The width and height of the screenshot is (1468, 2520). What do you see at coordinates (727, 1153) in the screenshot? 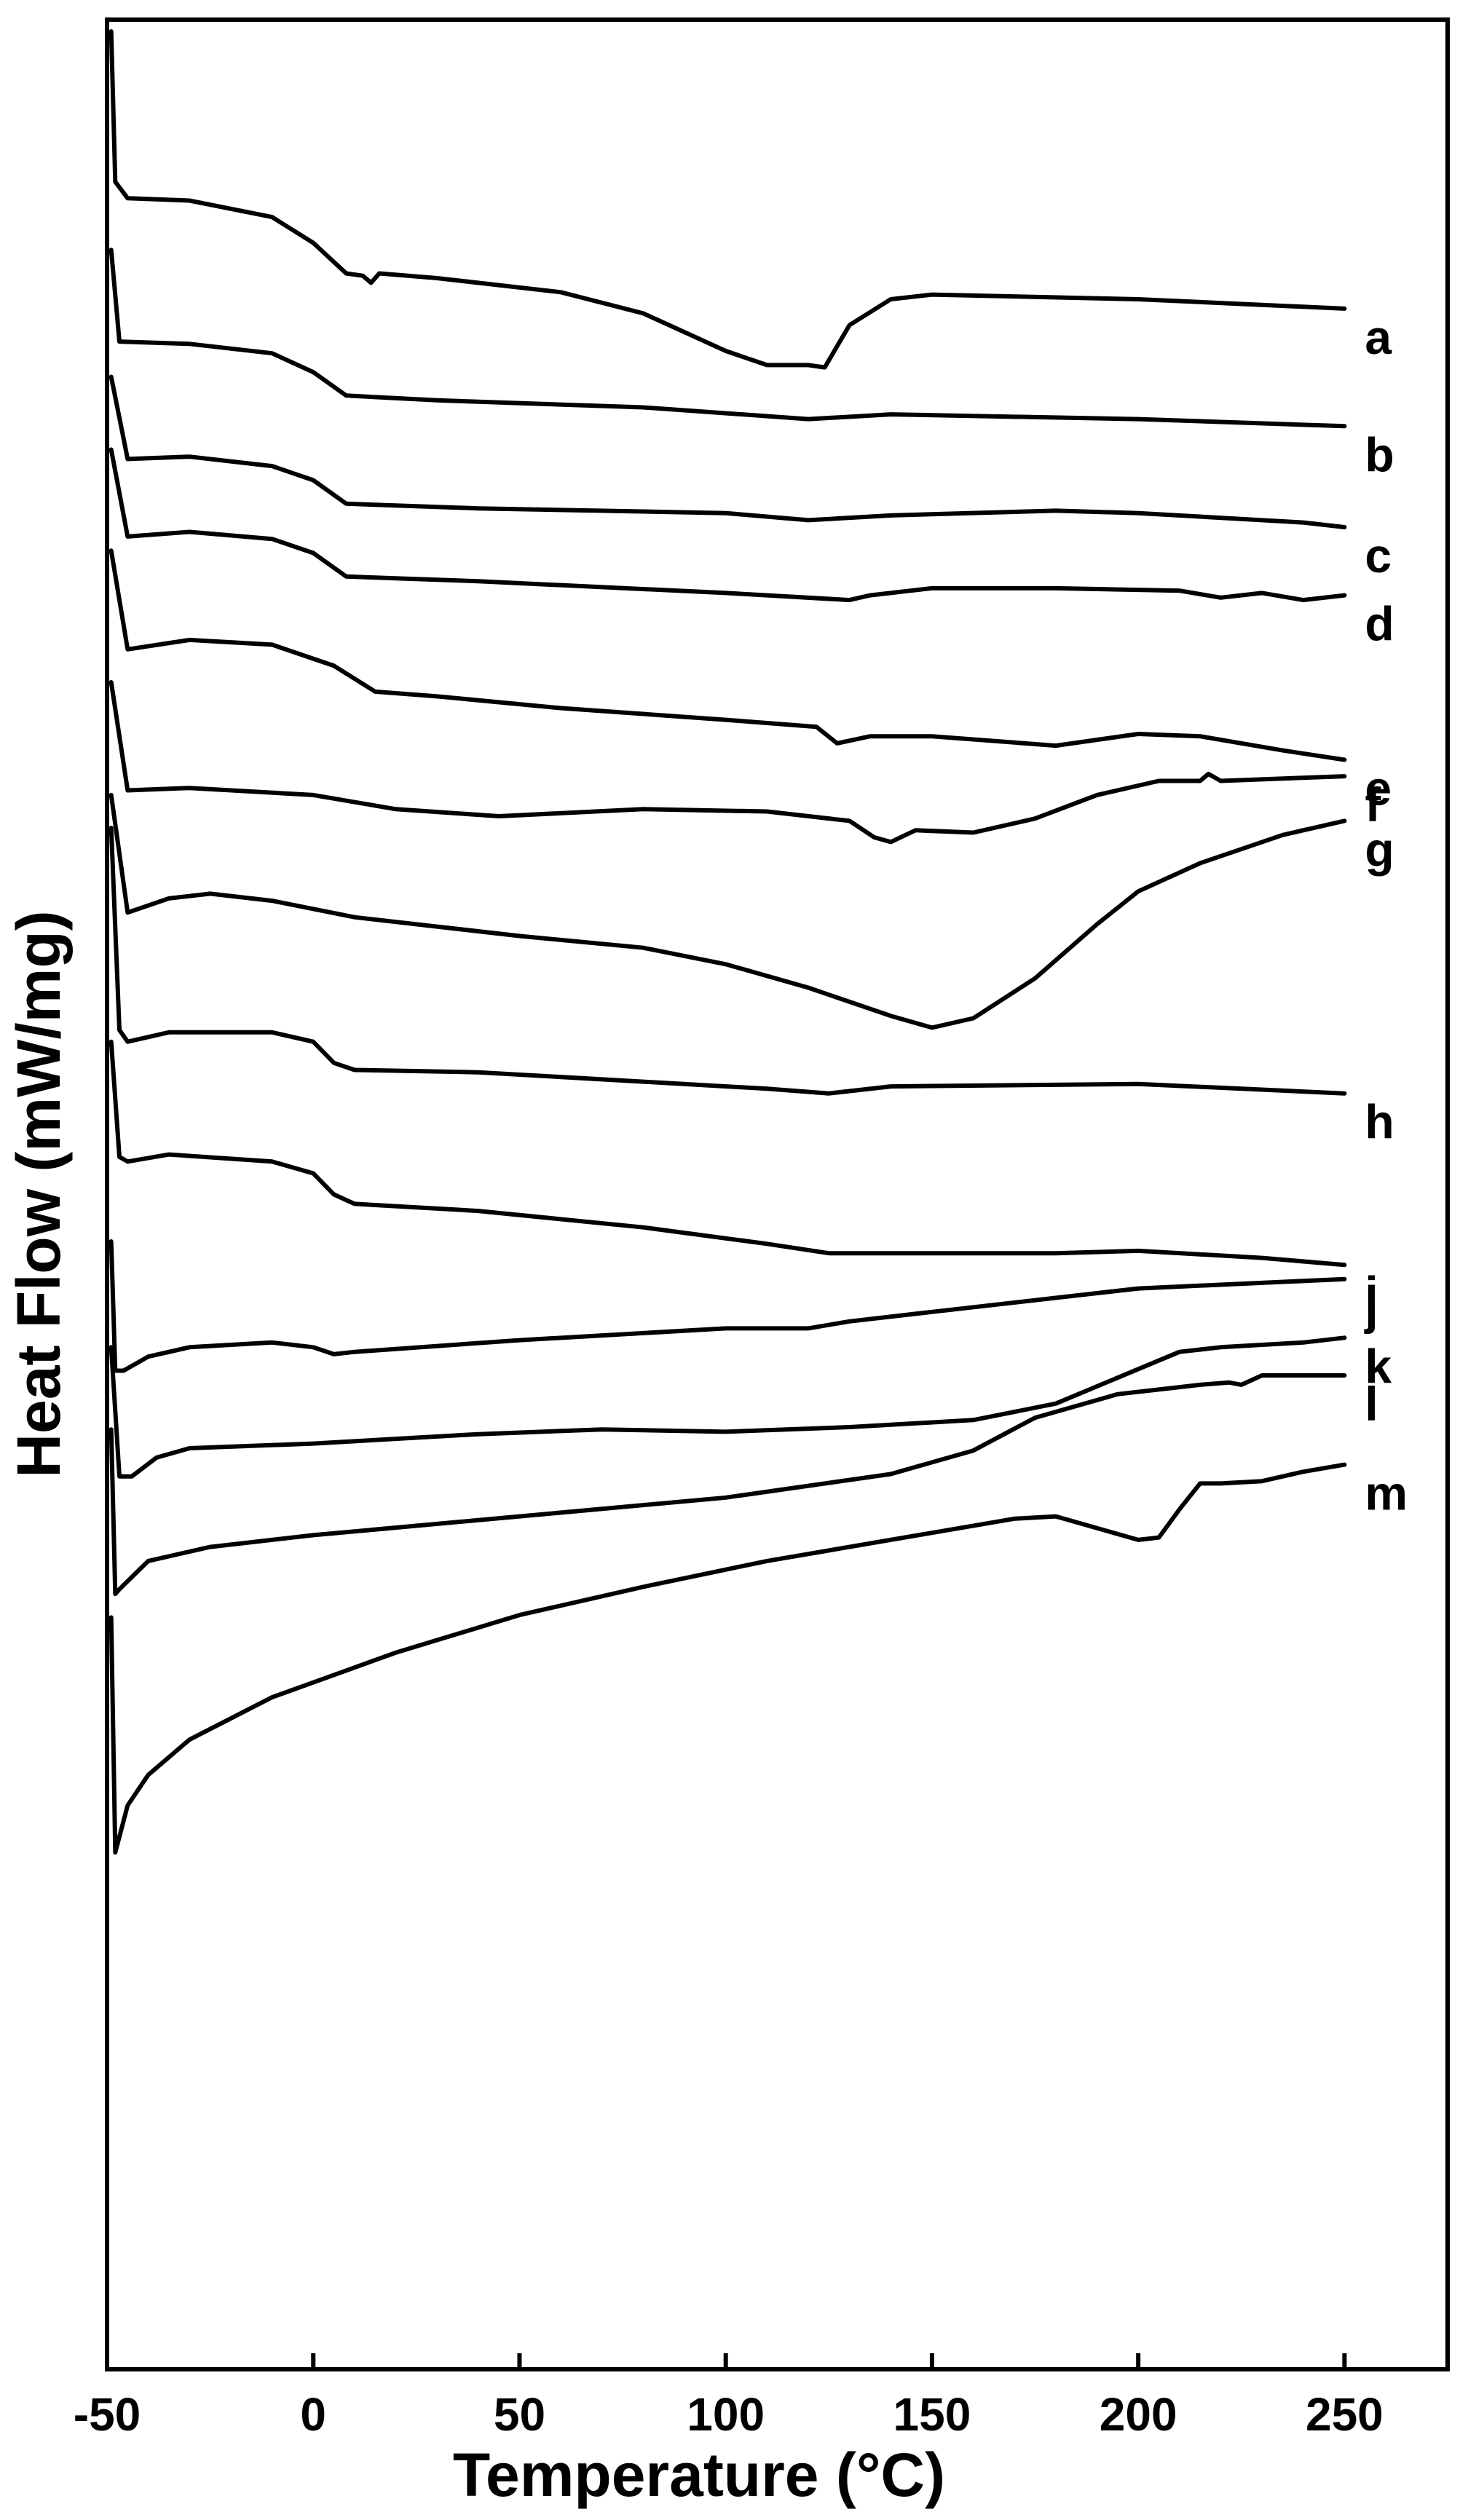
I see `series-line-i` at bounding box center [727, 1153].